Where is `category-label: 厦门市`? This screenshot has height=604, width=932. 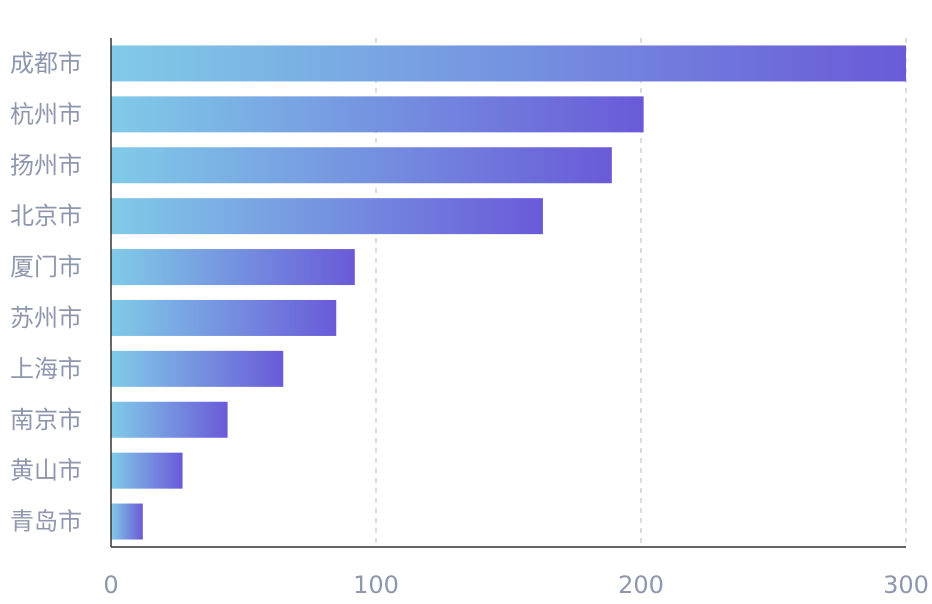 category-label: 厦门市 is located at coordinates (46, 267).